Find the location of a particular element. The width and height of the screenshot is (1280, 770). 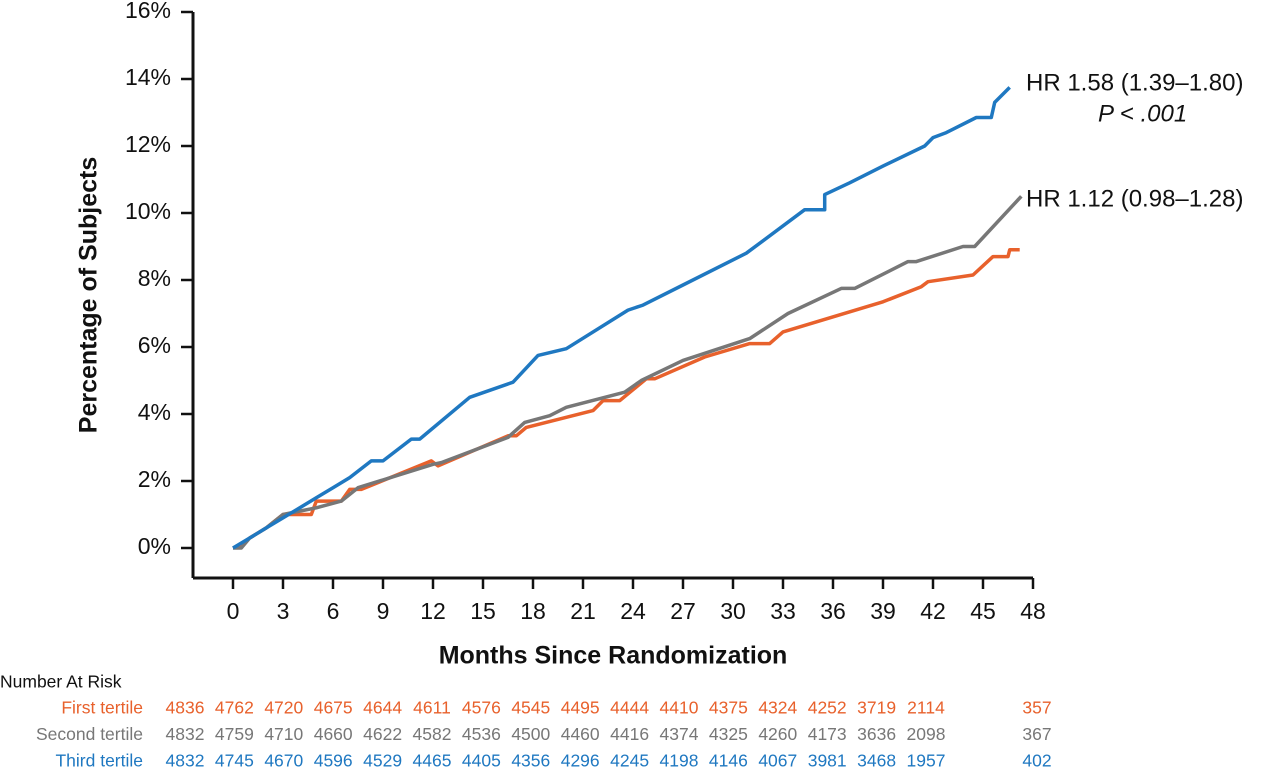

at-risk-count: 4245 is located at coordinates (629, 760).